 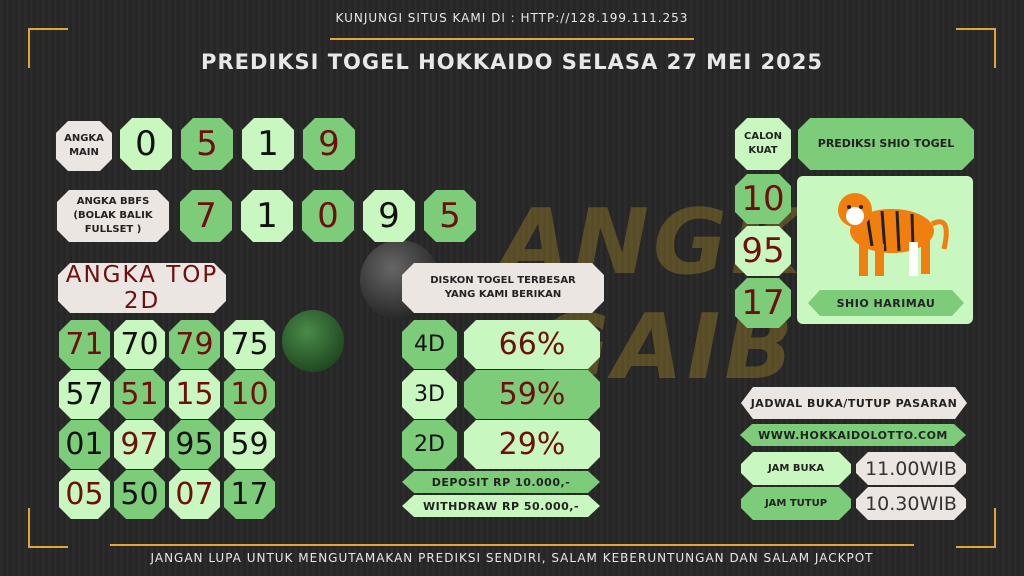 I want to click on bbfs-label: ANGKA BBFS (BOLAK BALIK FULLSET ), so click(x=113, y=216).